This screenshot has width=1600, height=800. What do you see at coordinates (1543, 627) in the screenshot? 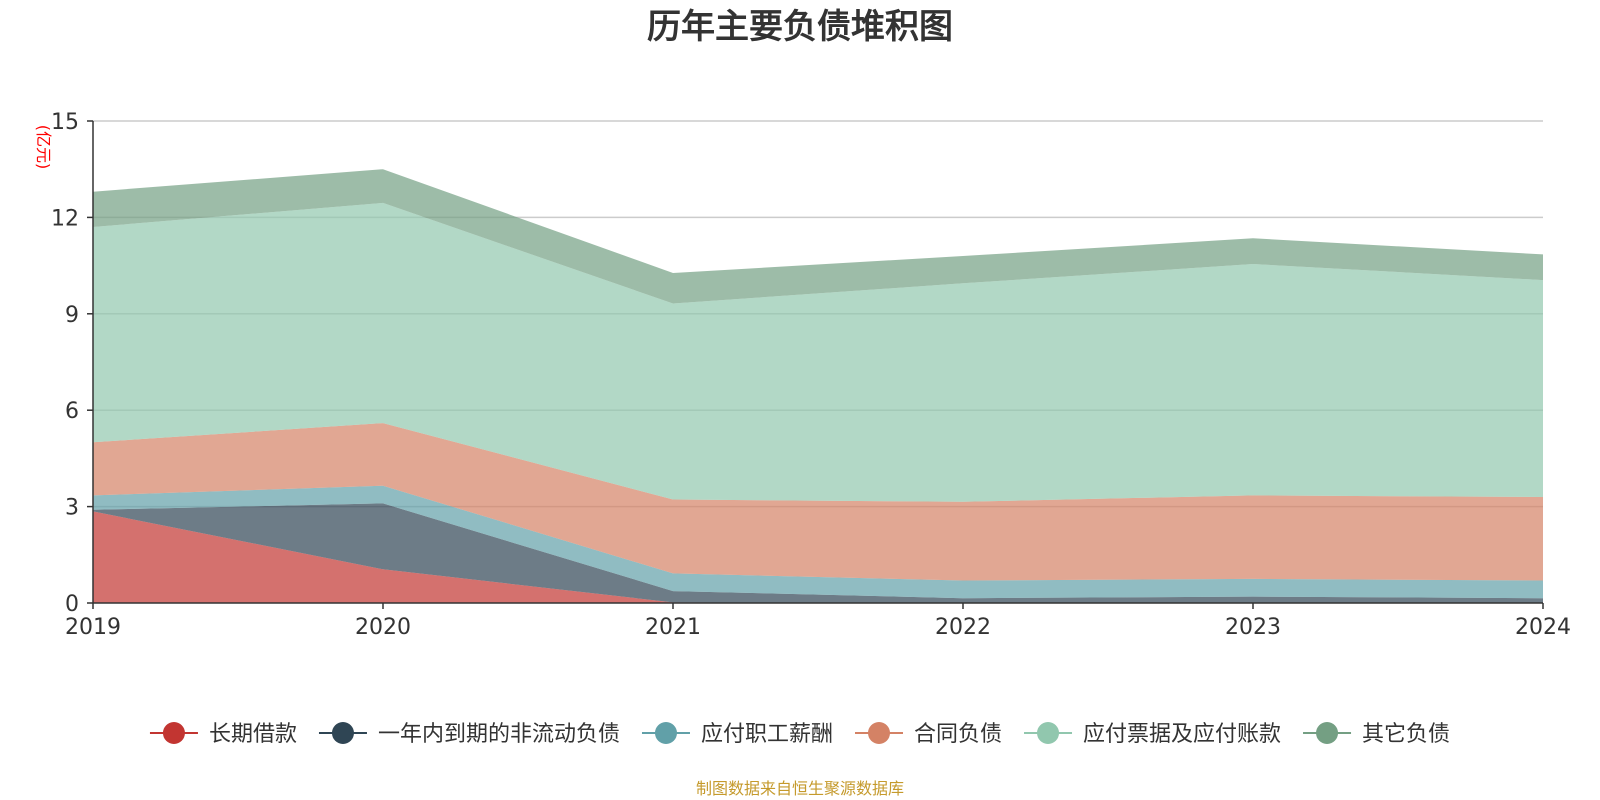
I see `x-tick-label: 2024` at bounding box center [1543, 627].